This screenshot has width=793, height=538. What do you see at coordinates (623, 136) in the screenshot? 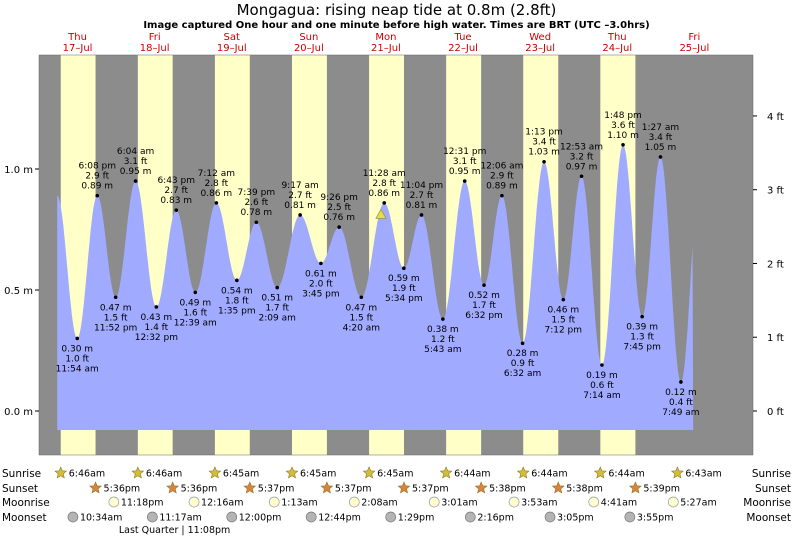
I see `svg-text: 1.10 m` at bounding box center [623, 136].